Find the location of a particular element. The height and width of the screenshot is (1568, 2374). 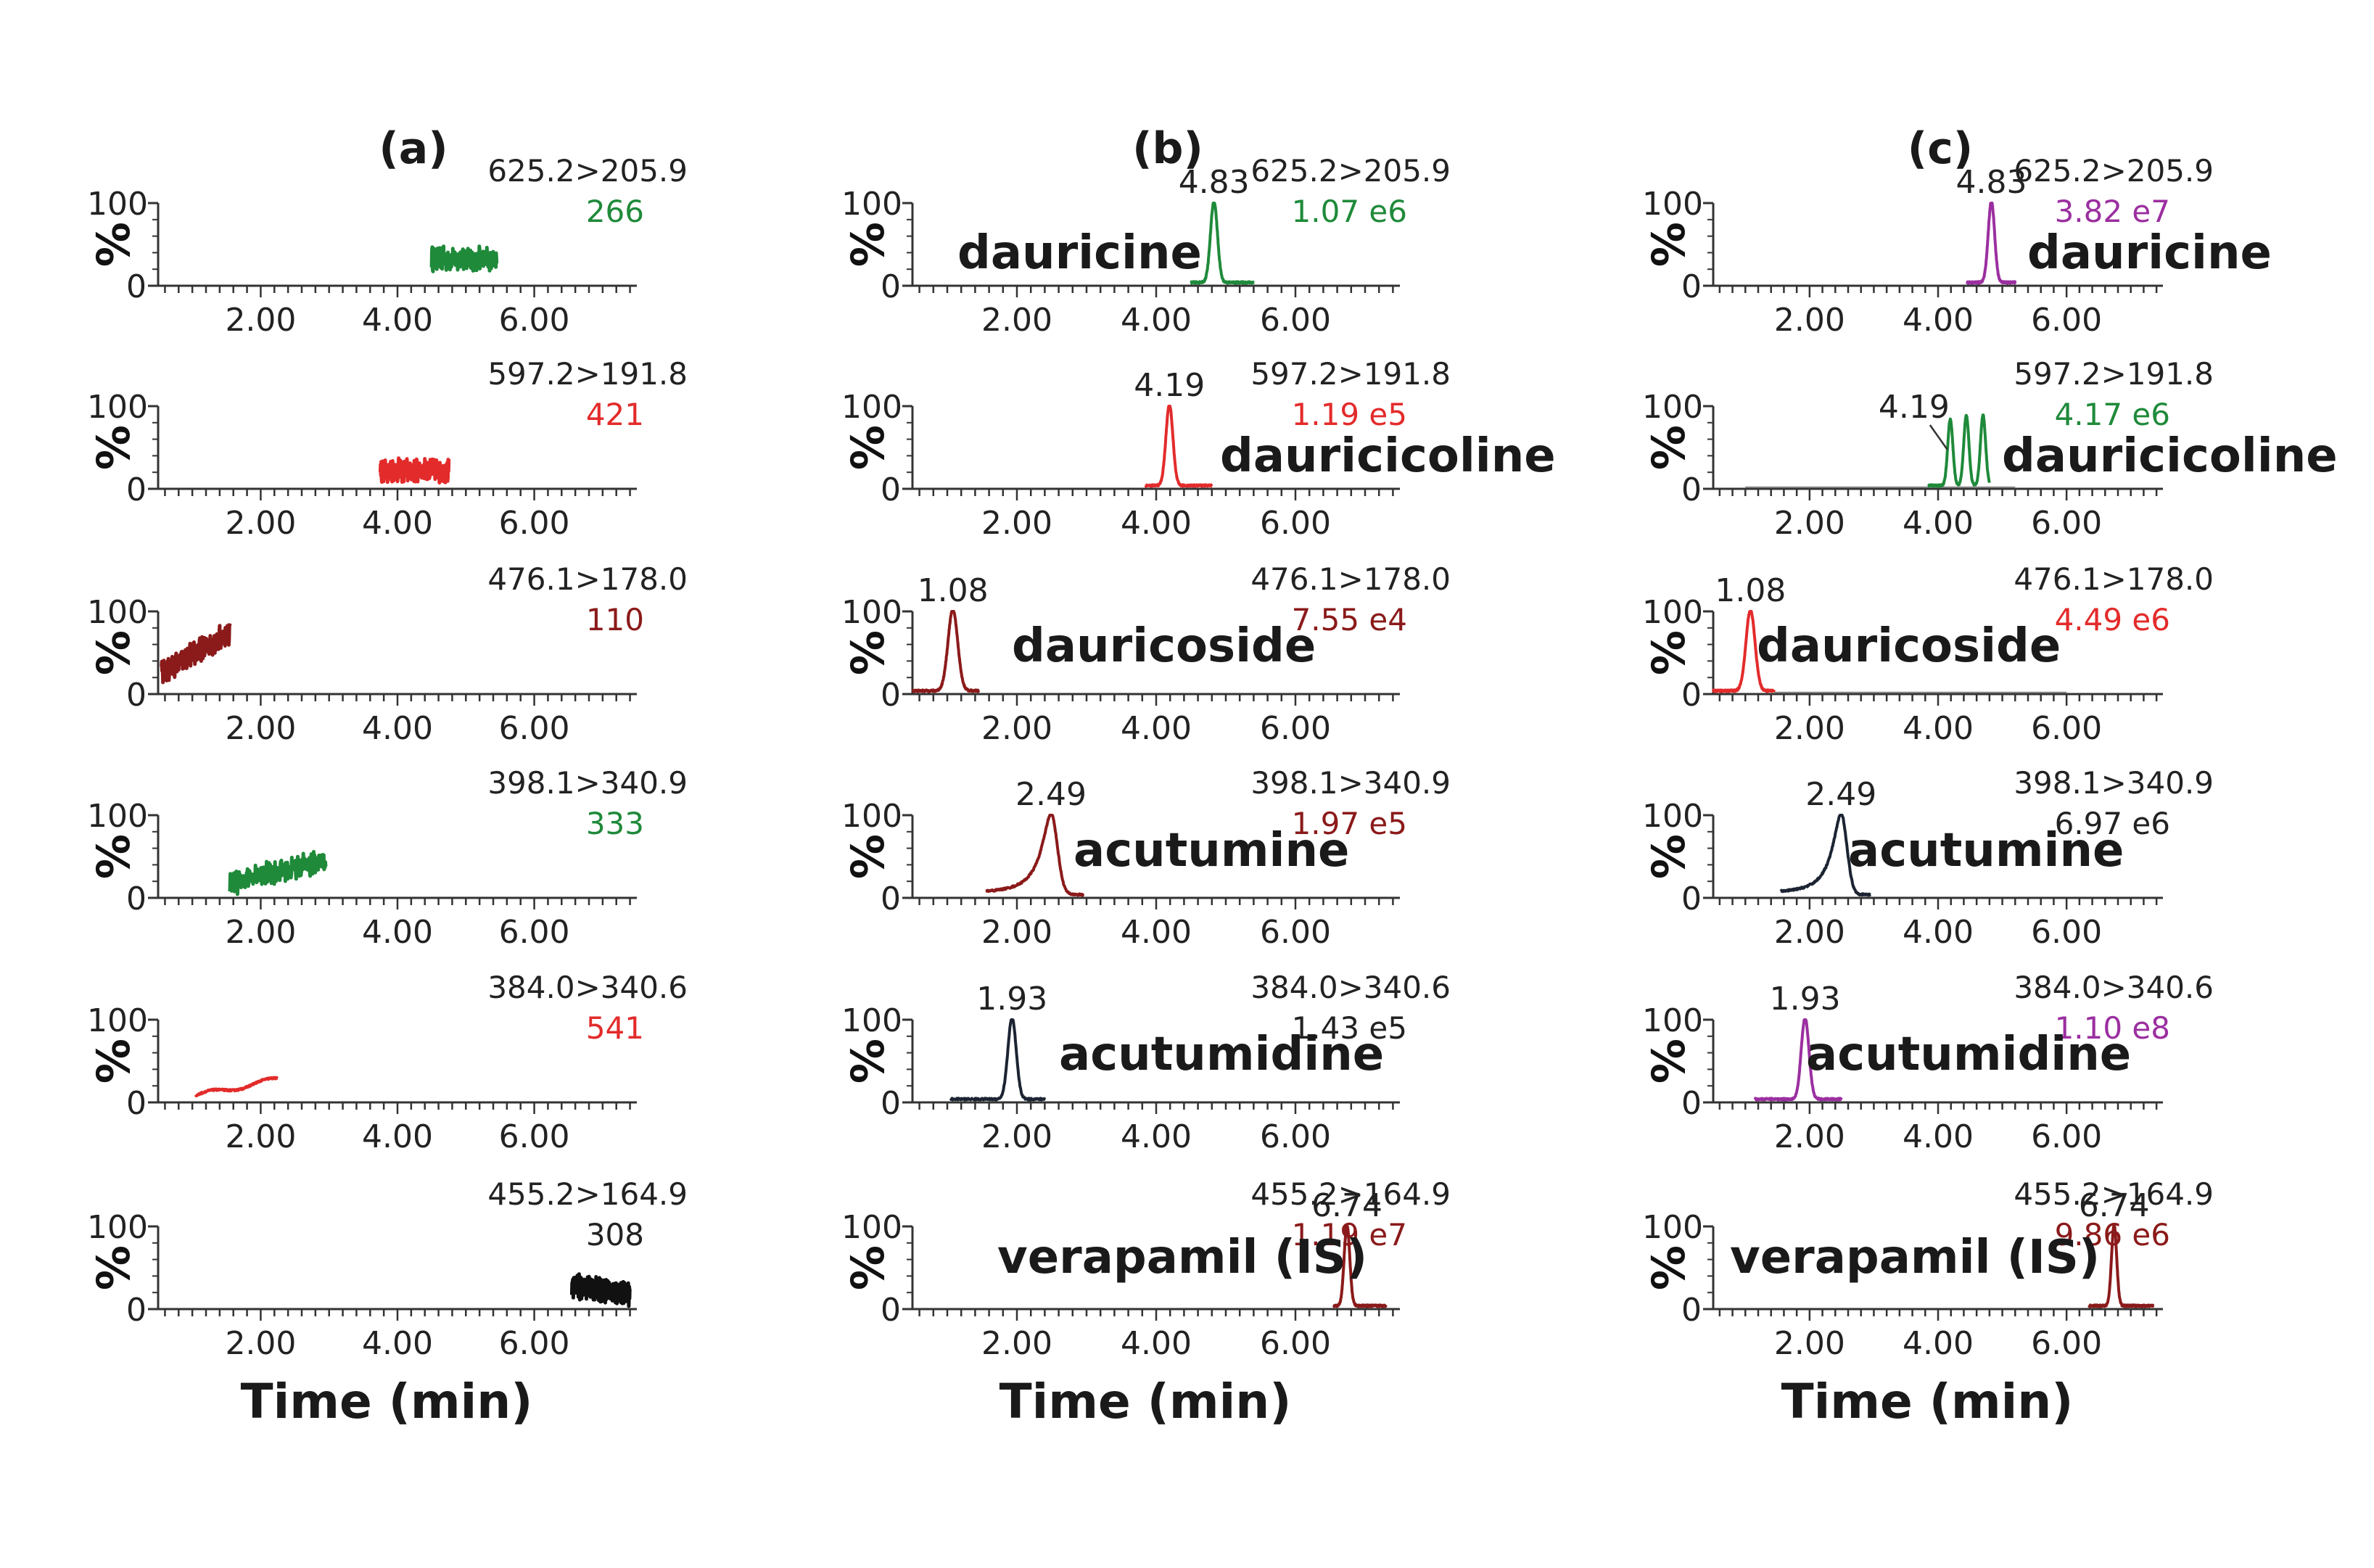

peak-rt-label: 2.49 is located at coordinates (1051, 794).